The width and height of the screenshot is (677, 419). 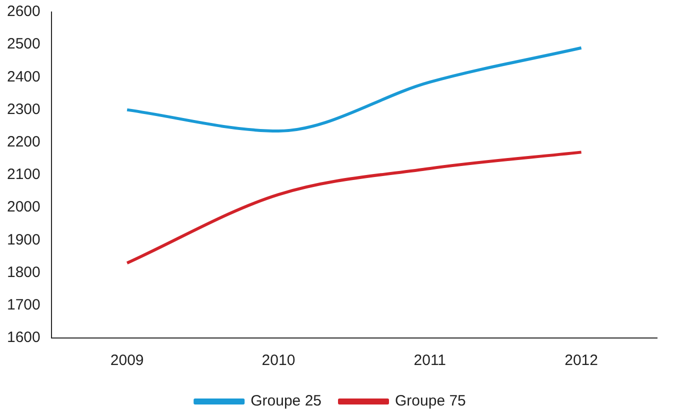 What do you see at coordinates (23, 272) in the screenshot?
I see `y-tick-label: 1800` at bounding box center [23, 272].